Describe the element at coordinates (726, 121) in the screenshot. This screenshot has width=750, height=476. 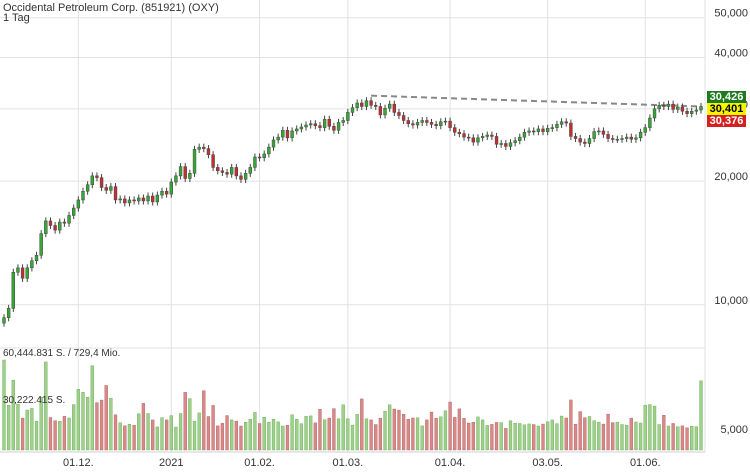
I see `price-badge-low: 30,376` at that location.